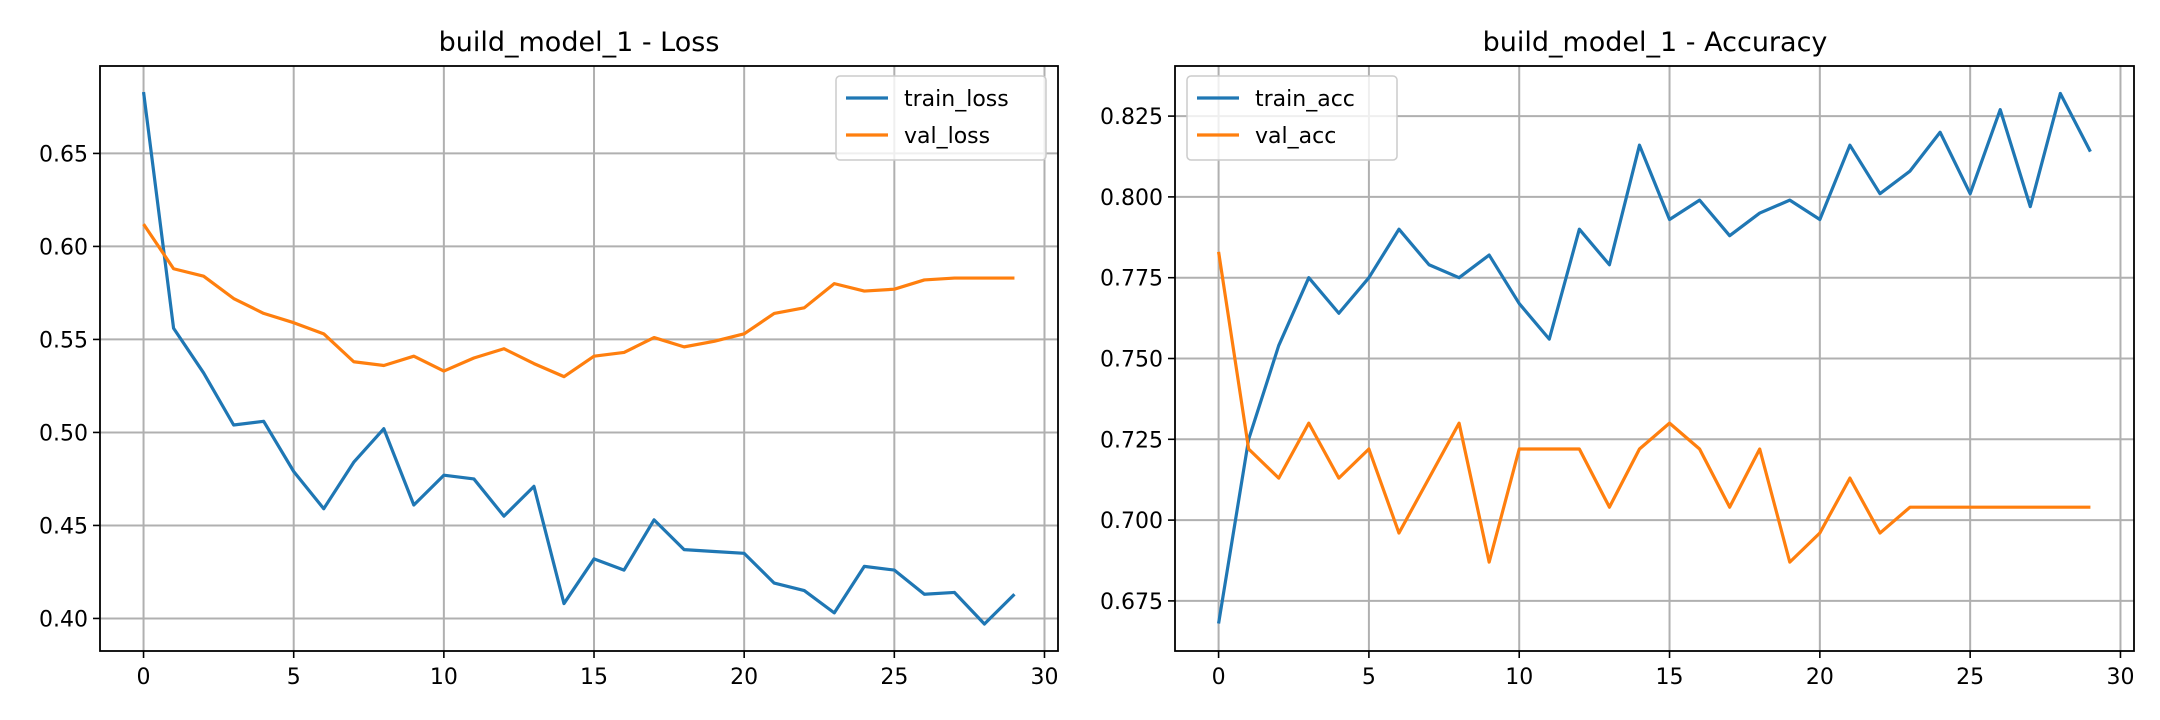 This screenshot has height=720, width=2160. I want to click on accuracy-y-tick-label: 0.700, so click(1131, 521).